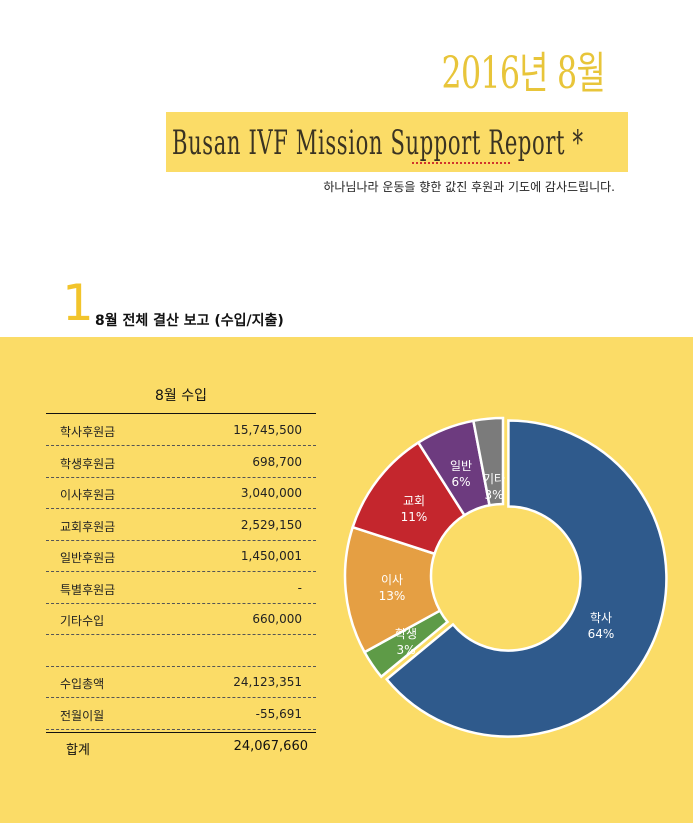 This screenshot has height=823, width=693. I want to click on row-value: 3,040,000, so click(271, 493).